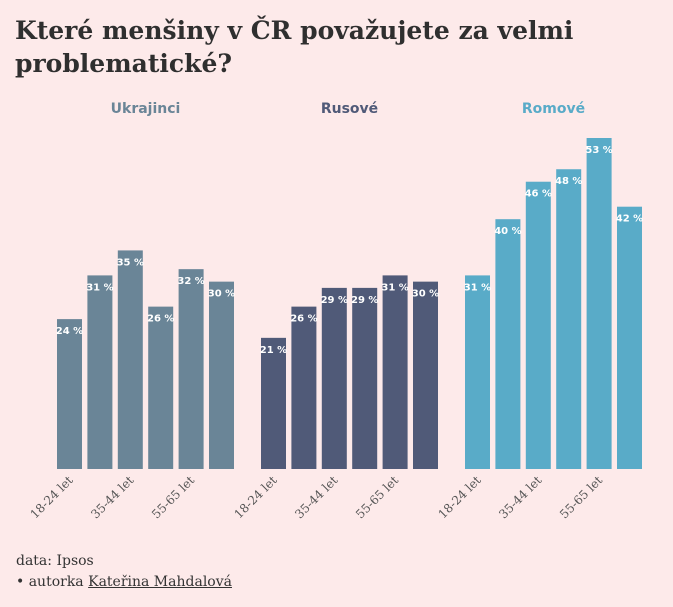  I want to click on bar-value-label: 21 %, so click(273, 350).